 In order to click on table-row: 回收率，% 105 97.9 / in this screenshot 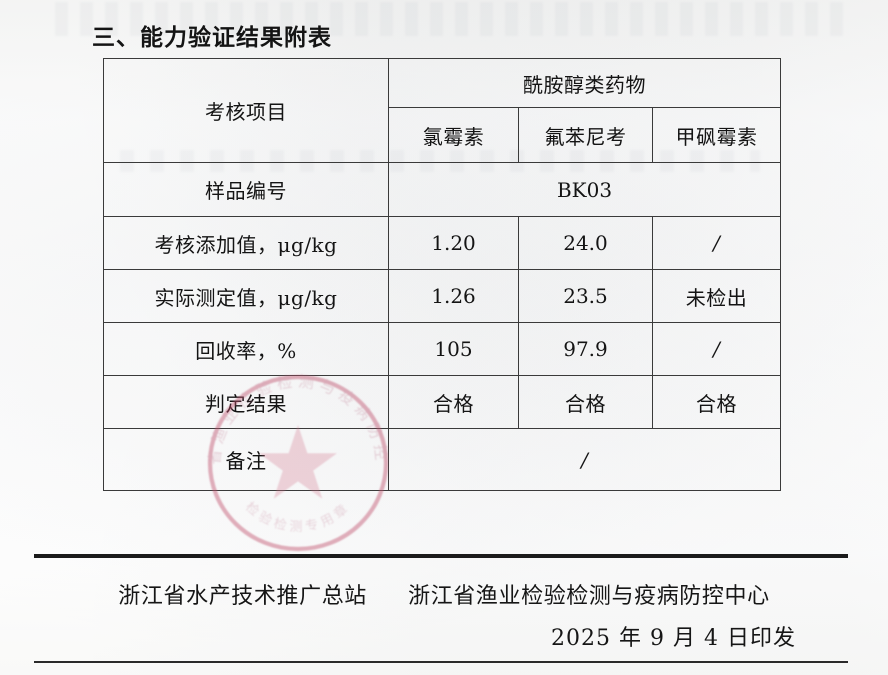, I will do `click(442, 349)`.